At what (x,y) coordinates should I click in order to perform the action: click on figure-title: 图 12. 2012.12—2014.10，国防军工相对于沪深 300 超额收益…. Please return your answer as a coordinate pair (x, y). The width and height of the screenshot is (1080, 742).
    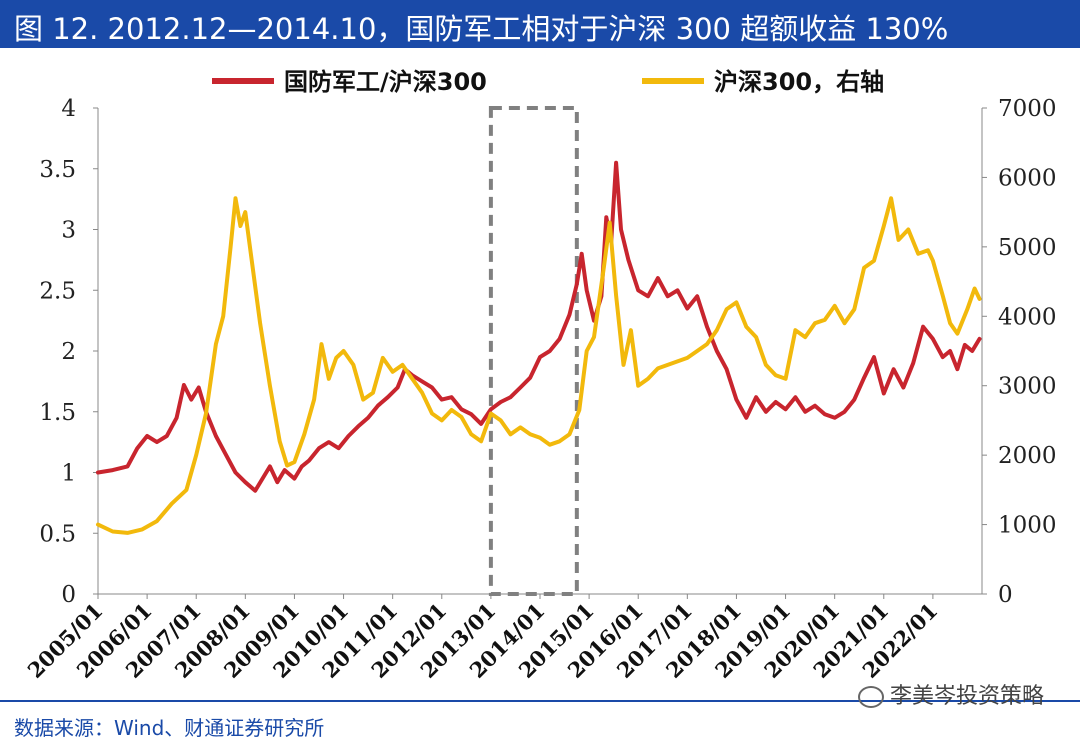
    Looking at the image, I should click on (481, 29).